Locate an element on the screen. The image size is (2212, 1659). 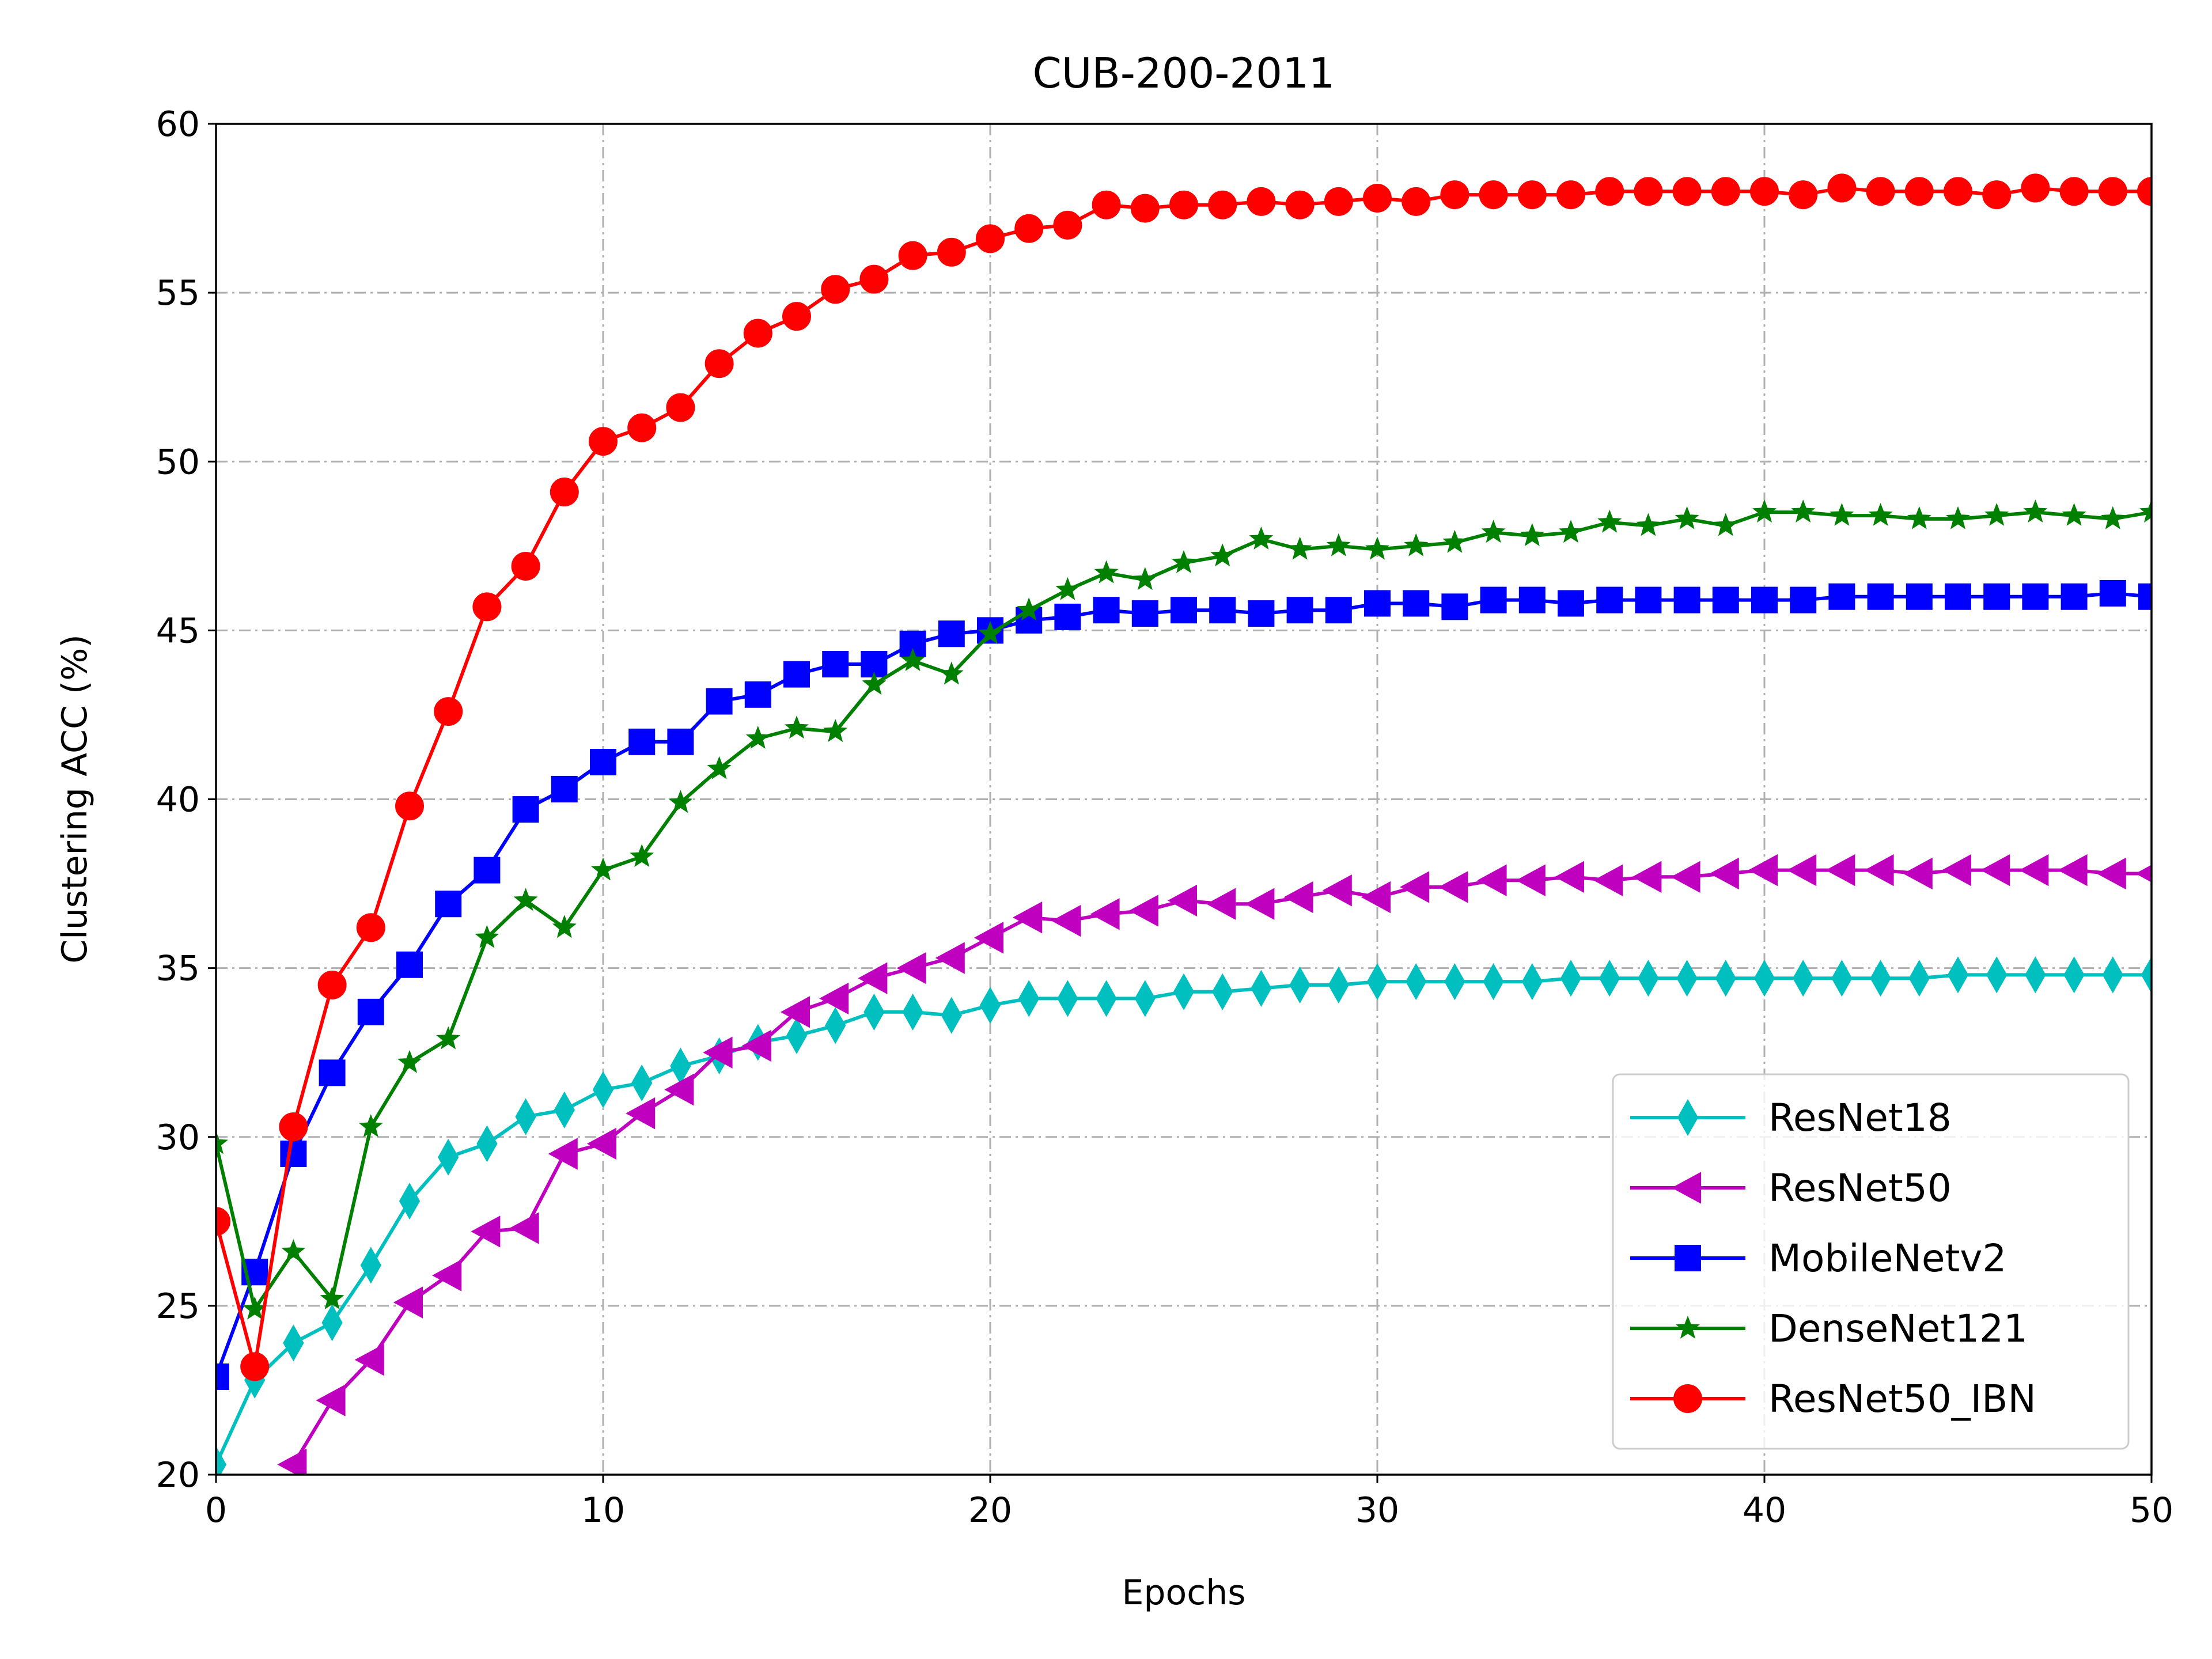
y-tick-label: 60 is located at coordinates (178, 124).